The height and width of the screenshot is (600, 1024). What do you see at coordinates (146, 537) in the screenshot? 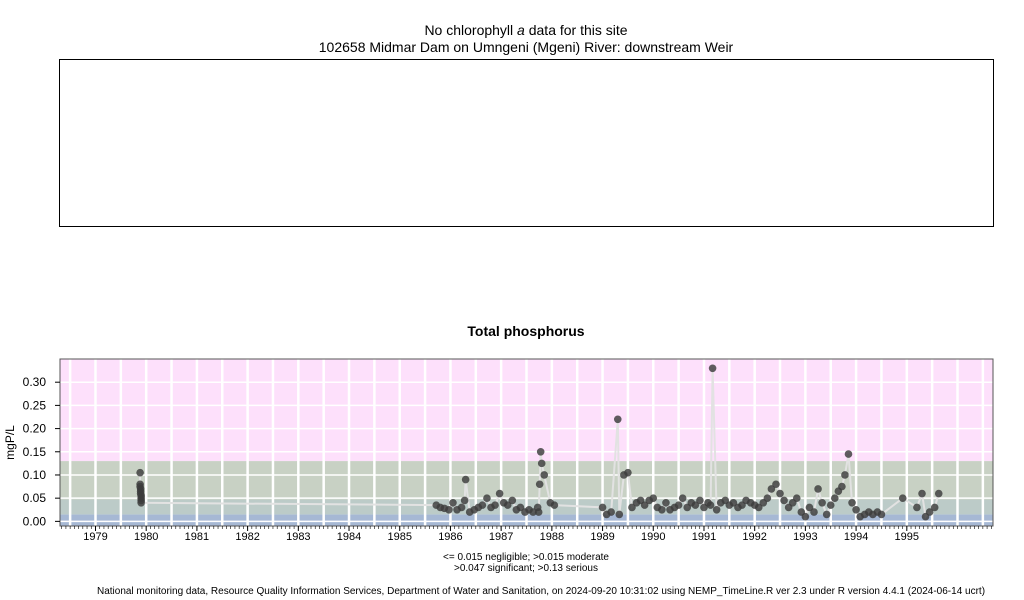
I see `x-tick-label: 1980` at bounding box center [146, 537].